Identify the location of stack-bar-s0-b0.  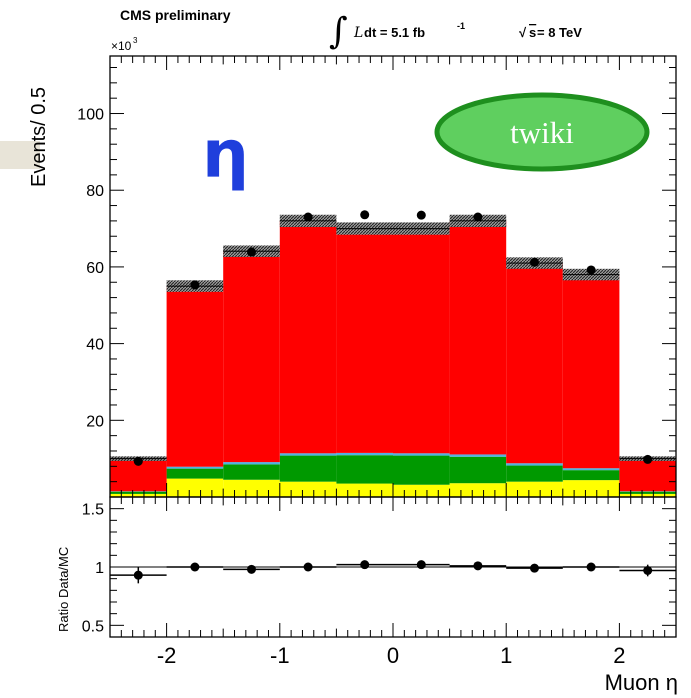
(138, 495).